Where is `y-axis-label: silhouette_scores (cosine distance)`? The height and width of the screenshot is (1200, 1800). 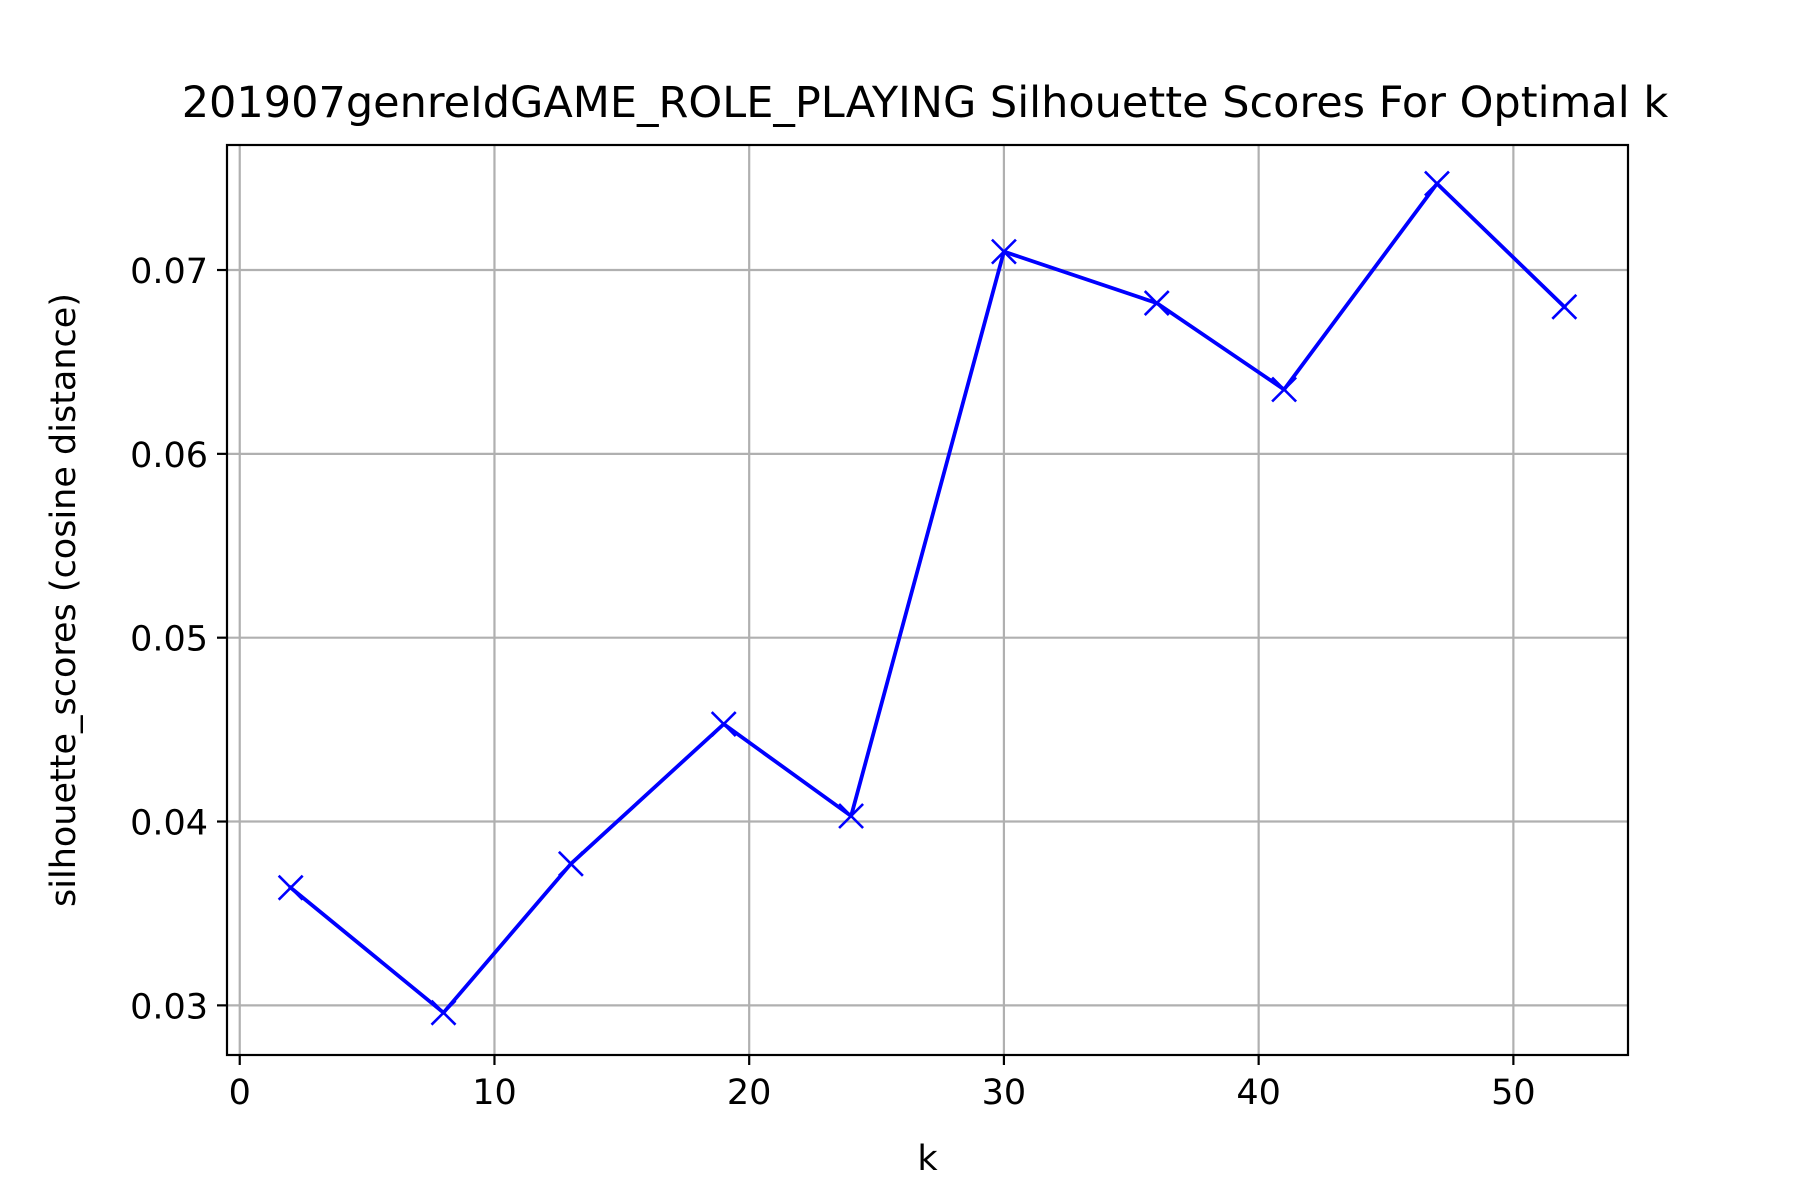 y-axis-label: silhouette_scores (cosine distance) is located at coordinates (64, 600).